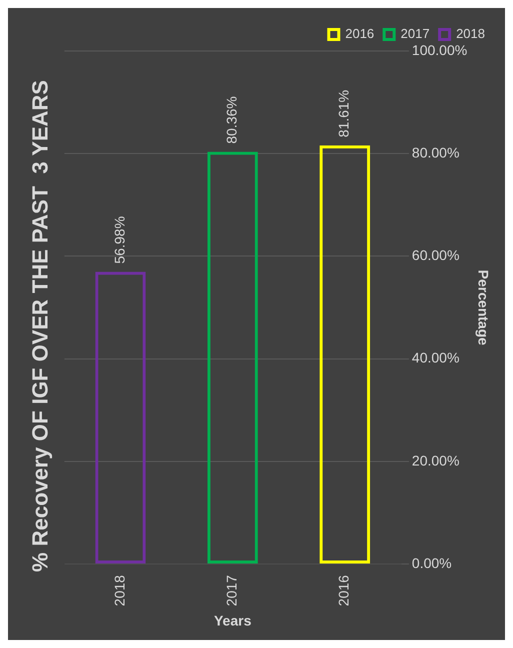 The image size is (513, 648). Describe the element at coordinates (432, 562) in the screenshot. I see `y-tick-label: 0.00%` at that location.